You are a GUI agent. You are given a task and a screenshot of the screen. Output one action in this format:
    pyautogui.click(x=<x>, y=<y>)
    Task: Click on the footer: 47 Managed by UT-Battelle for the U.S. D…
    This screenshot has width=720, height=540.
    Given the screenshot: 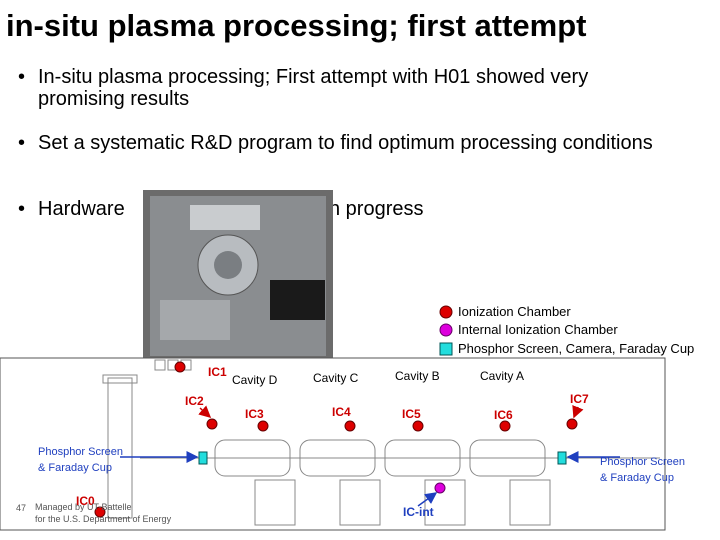 What is the action you would take?
    pyautogui.click(x=94, y=513)
    